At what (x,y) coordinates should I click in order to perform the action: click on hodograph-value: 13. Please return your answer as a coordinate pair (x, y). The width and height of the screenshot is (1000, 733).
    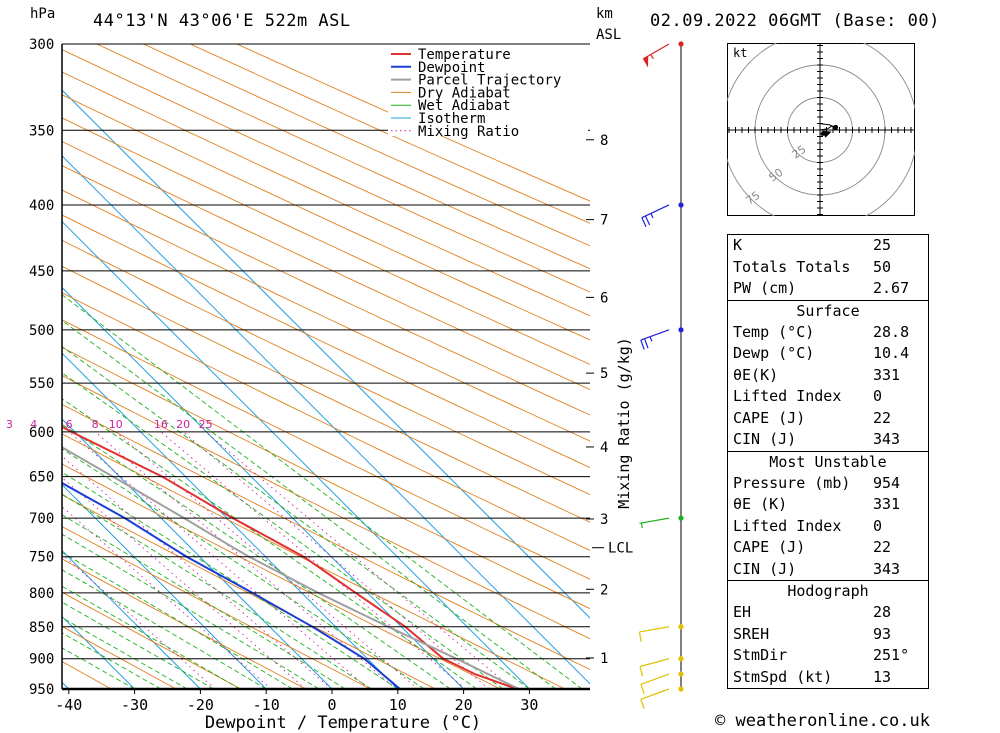
    Looking at the image, I should click on (882, 676).